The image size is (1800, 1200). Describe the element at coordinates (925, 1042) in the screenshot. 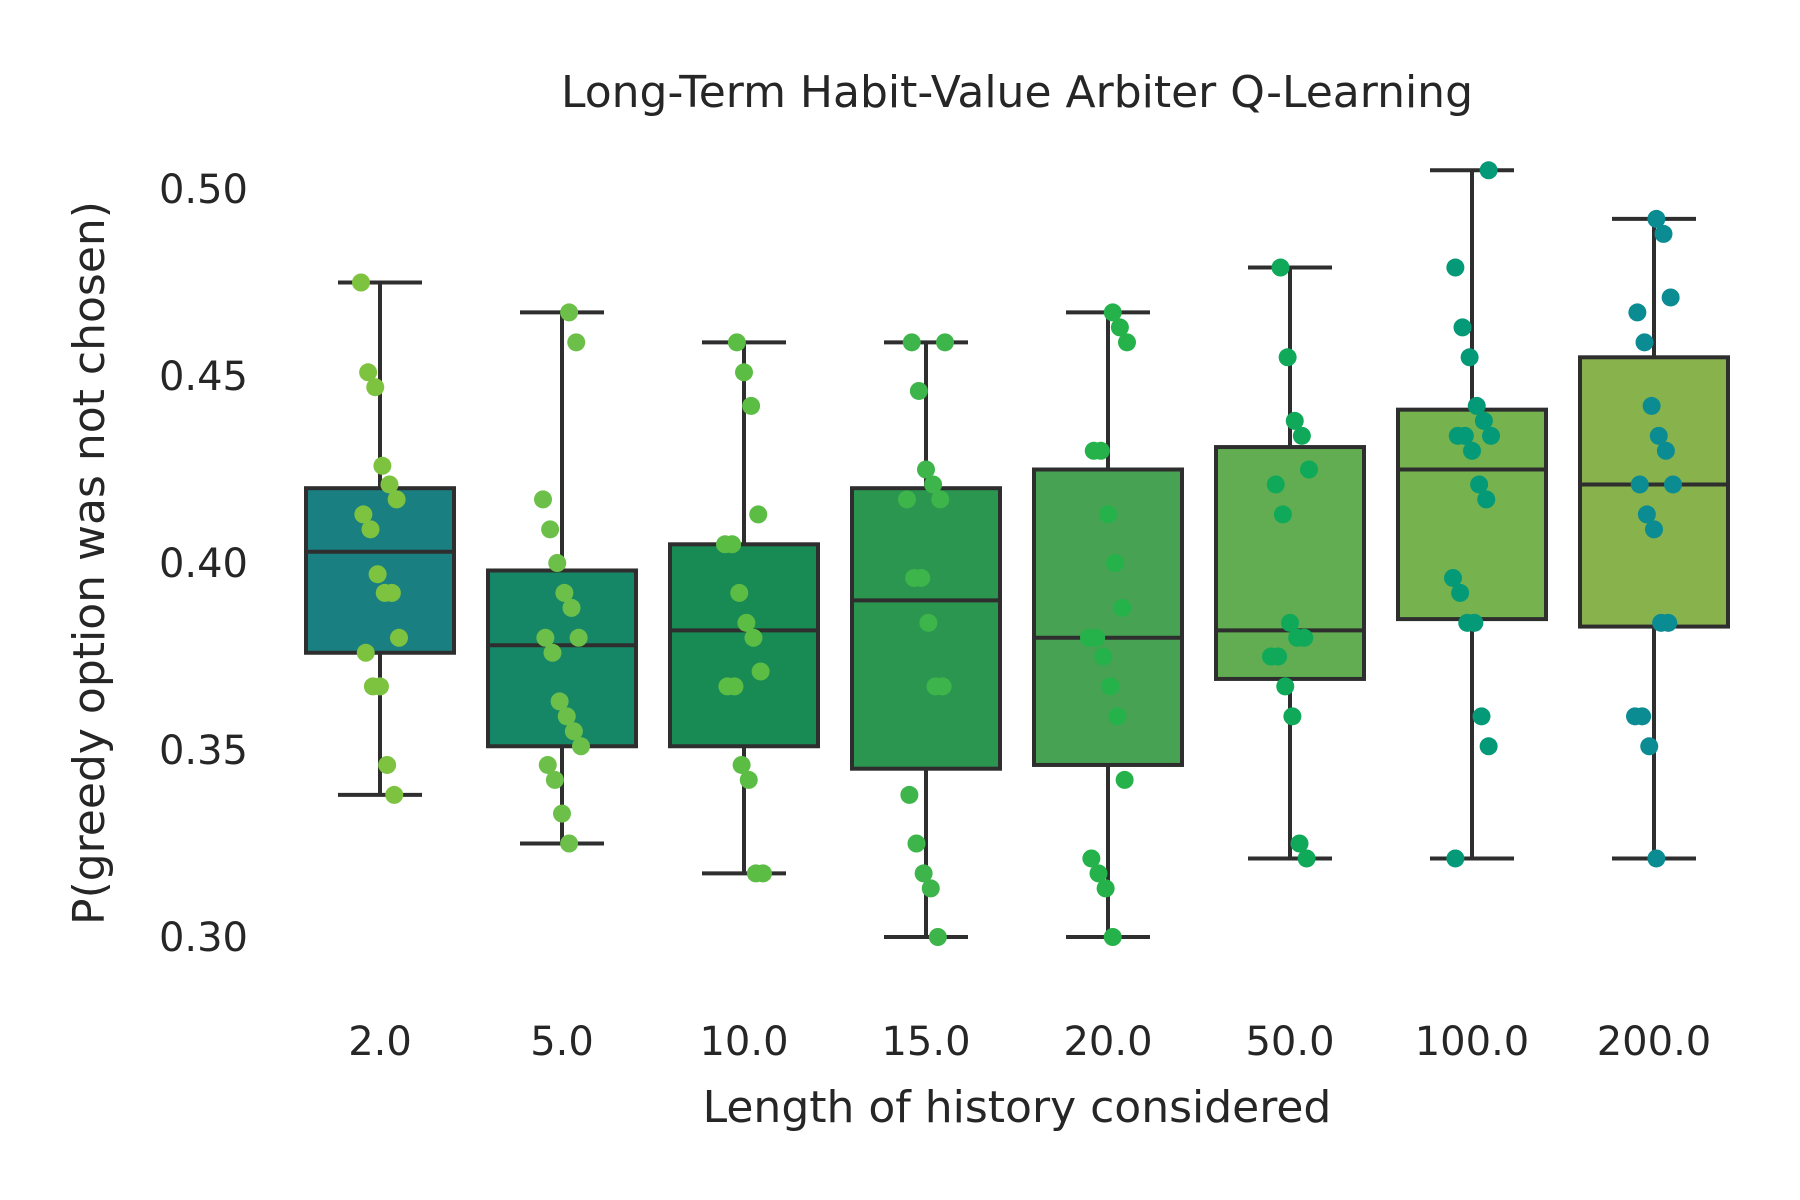

I see `x-tick-label: 15.0` at that location.